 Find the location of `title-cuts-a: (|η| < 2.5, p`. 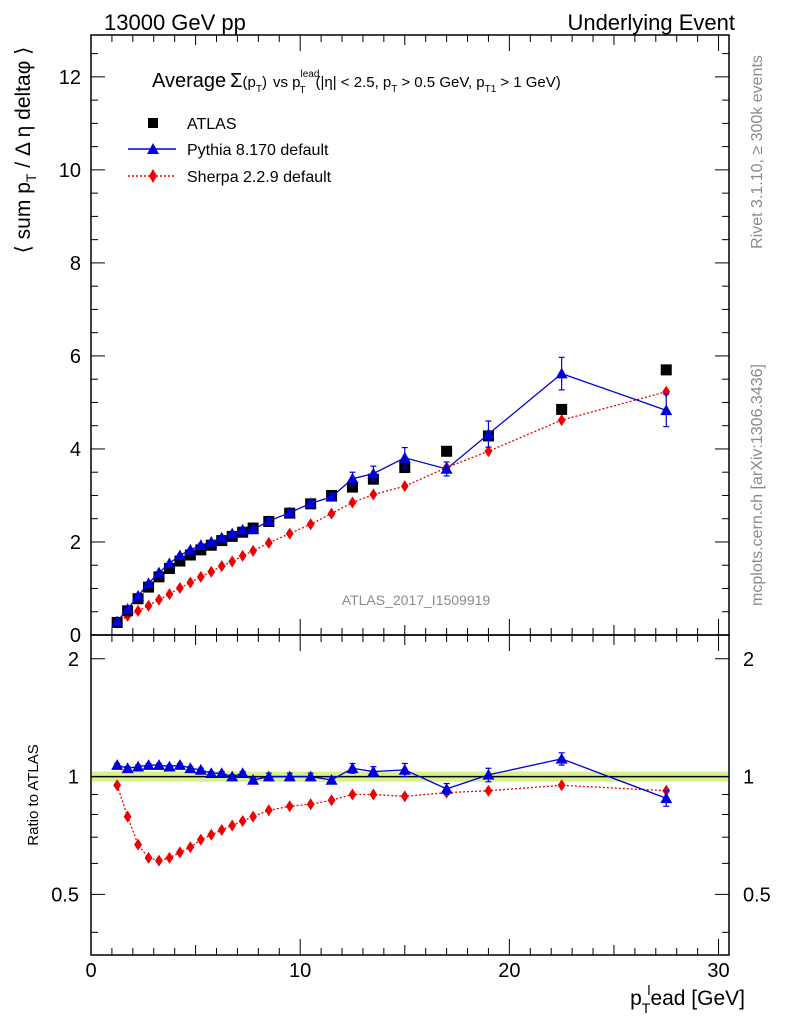

title-cuts-a: (|η| < 2.5, p is located at coordinates (354, 82).